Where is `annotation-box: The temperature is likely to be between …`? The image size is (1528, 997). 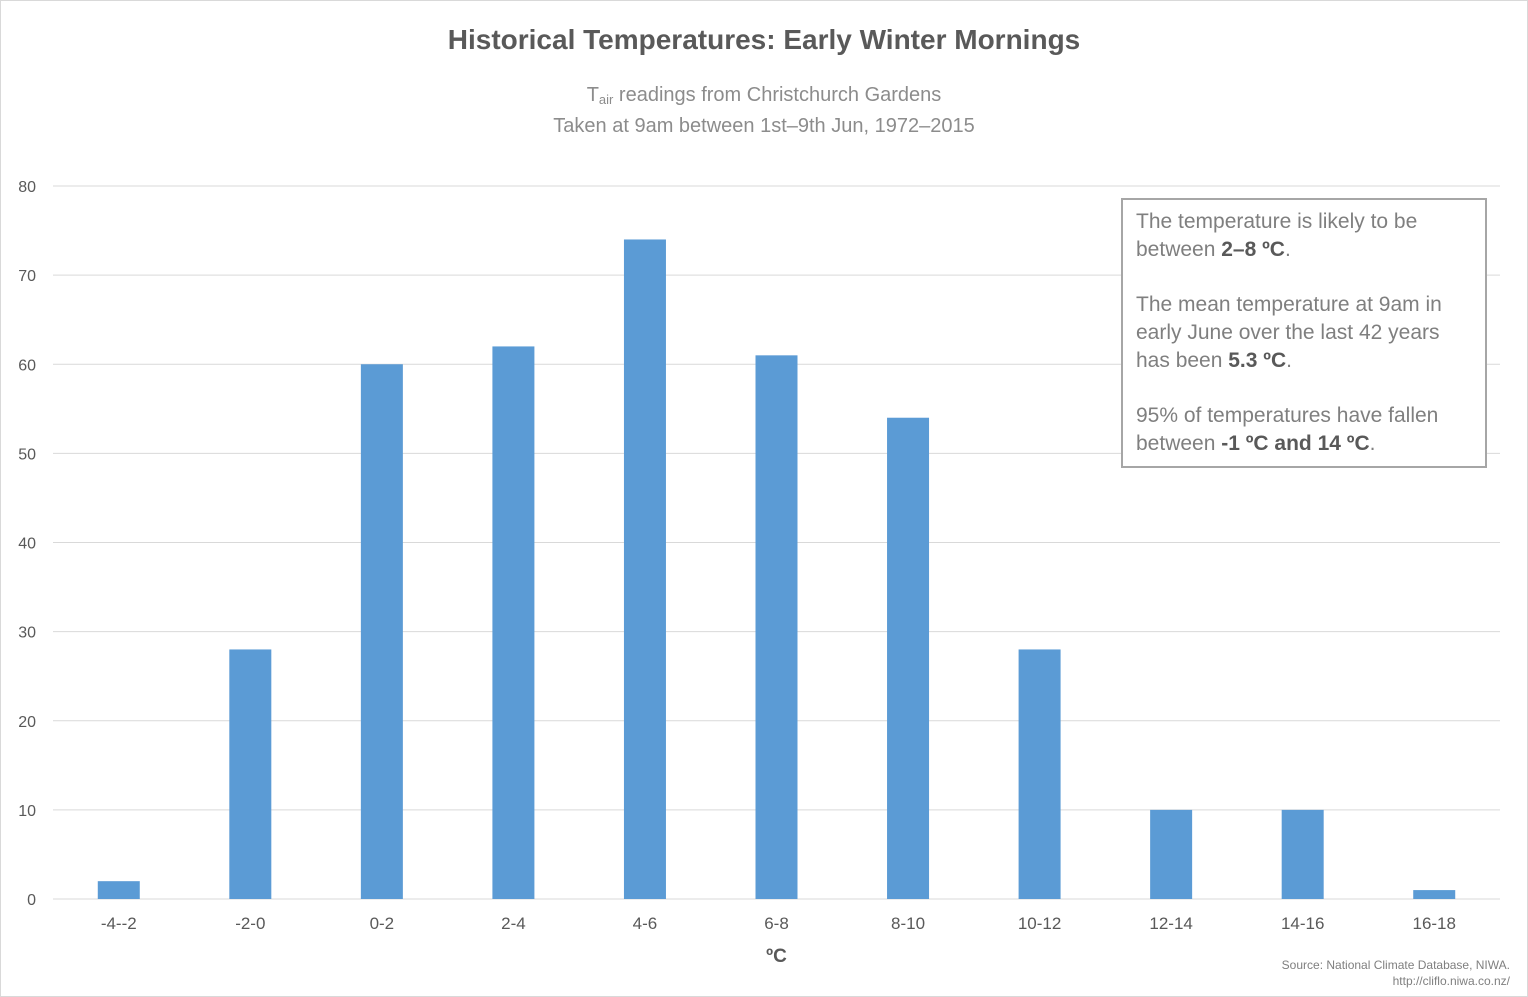 annotation-box: The temperature is likely to be between … is located at coordinates (1304, 333).